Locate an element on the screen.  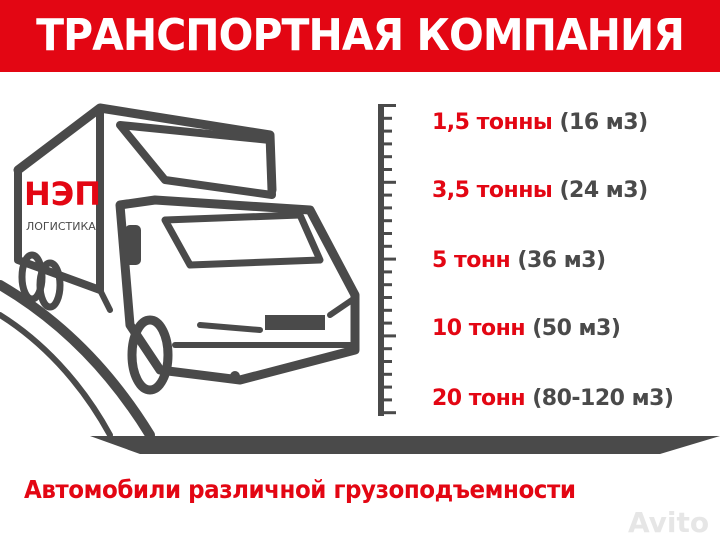
logo-subtitle: ЛОГИСТИКА is located at coordinates (61, 226).